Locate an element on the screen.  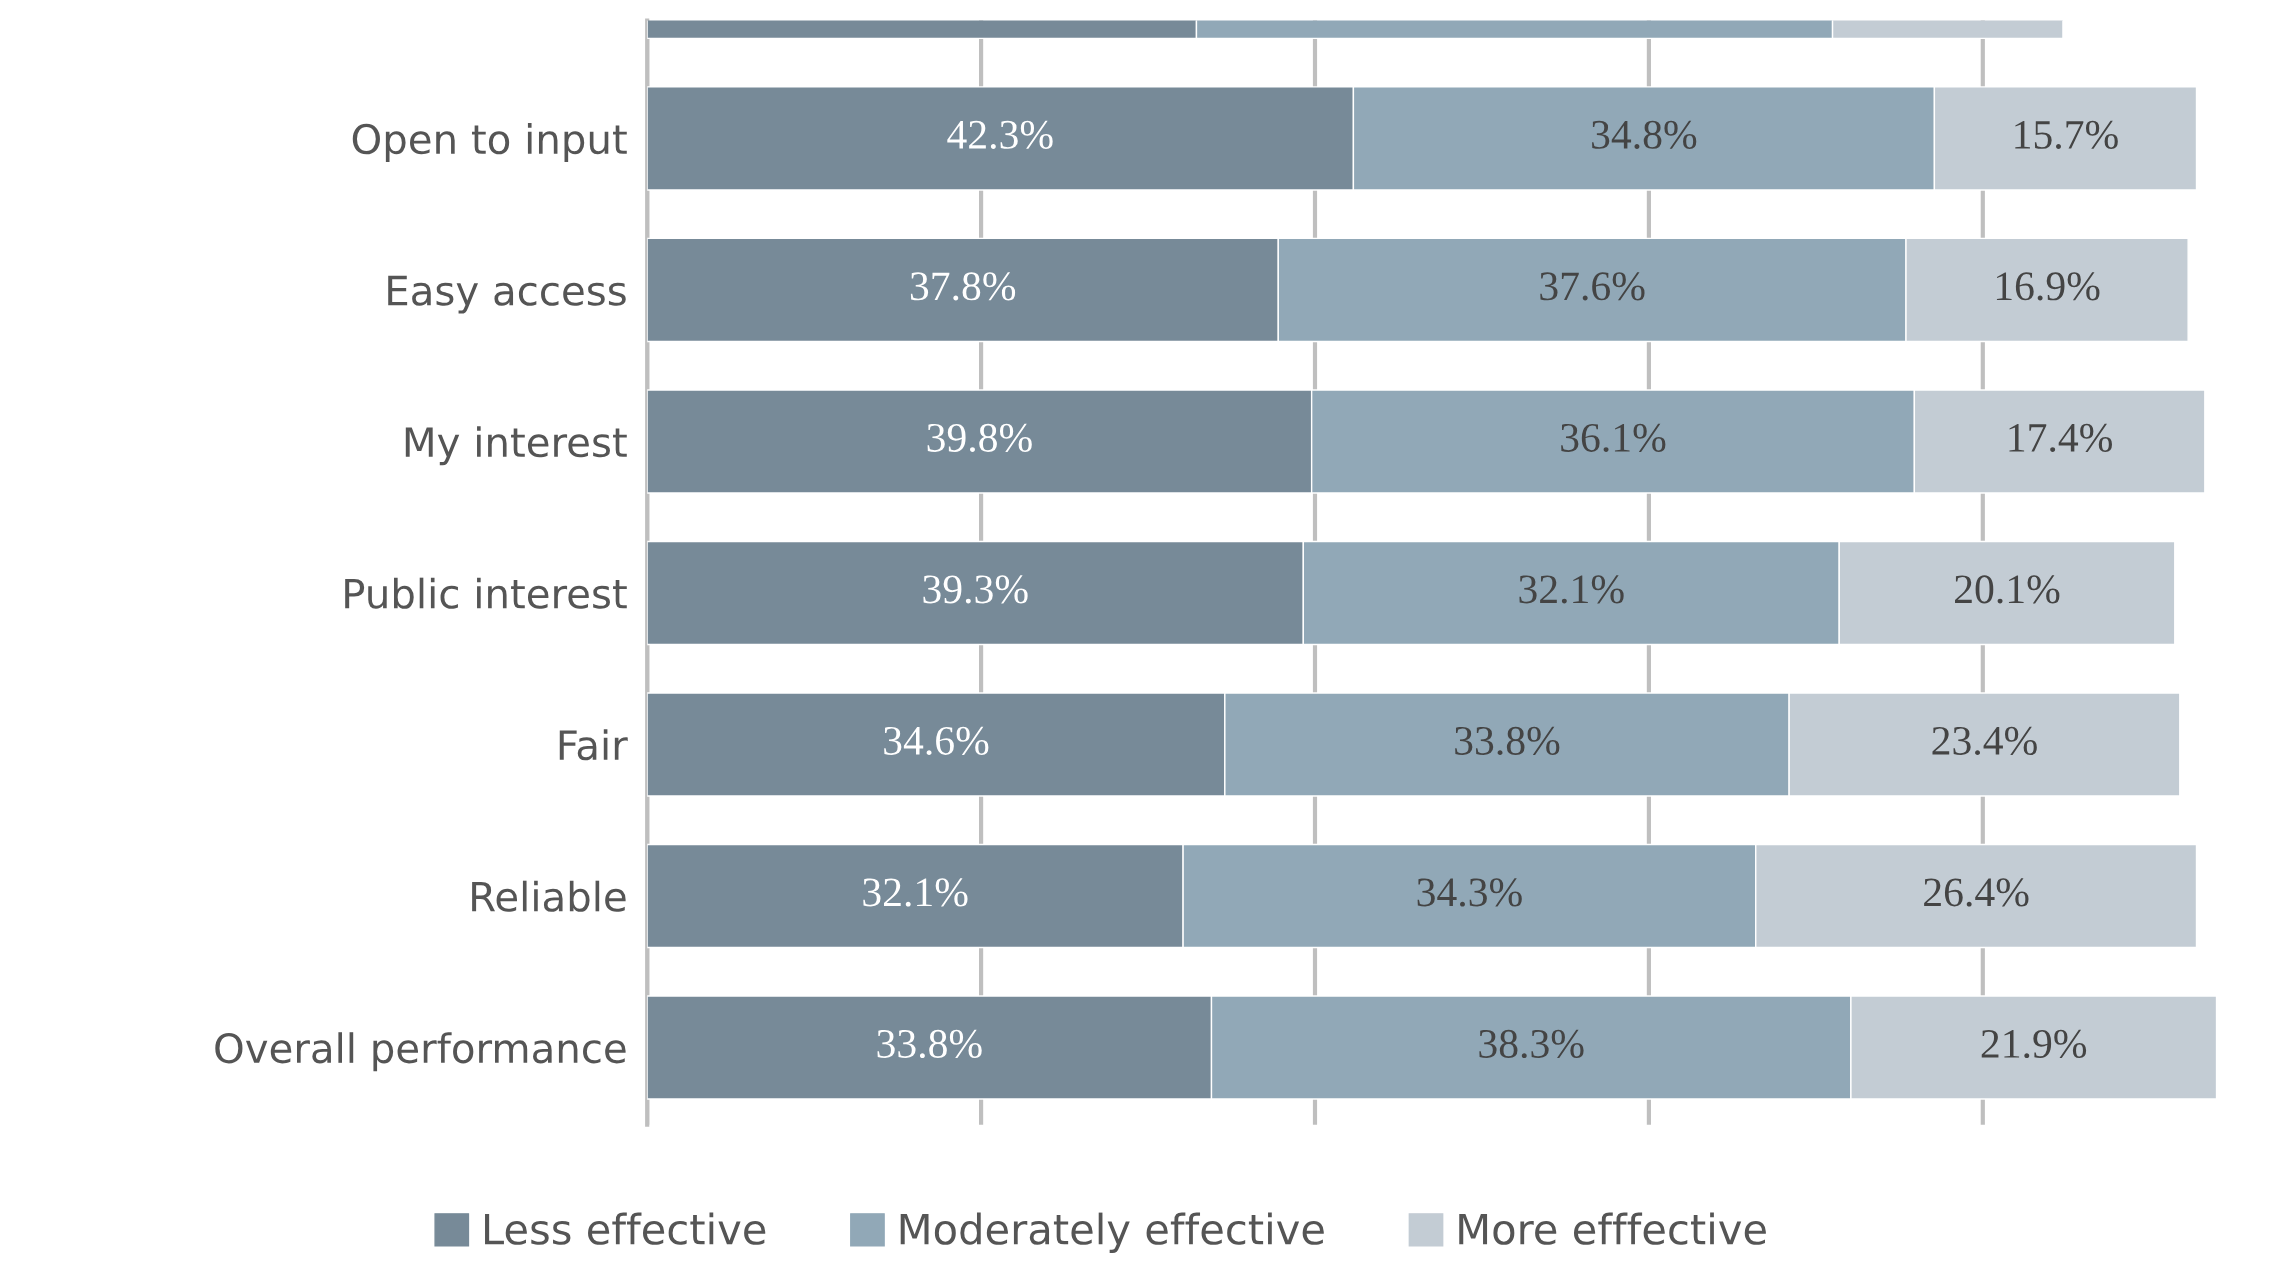
y-tick-label: Open to input is located at coordinates (489, 143).